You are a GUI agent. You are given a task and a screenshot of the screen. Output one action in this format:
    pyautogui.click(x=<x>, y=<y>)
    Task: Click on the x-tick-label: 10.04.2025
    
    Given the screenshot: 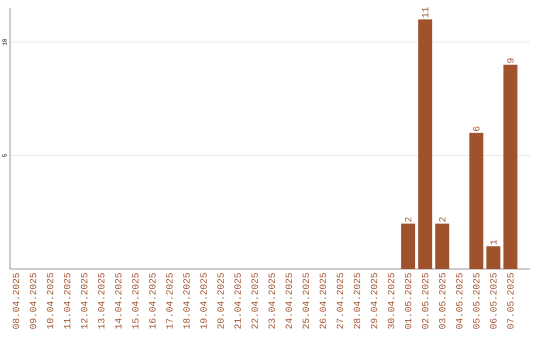 What is the action you would take?
    pyautogui.click(x=50, y=301)
    